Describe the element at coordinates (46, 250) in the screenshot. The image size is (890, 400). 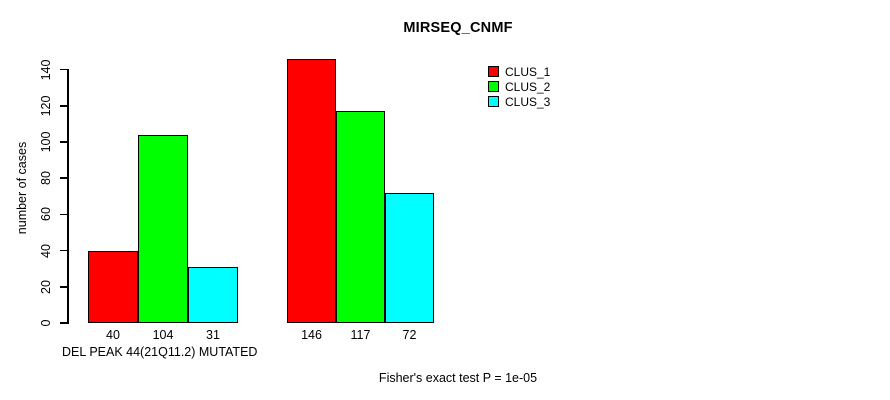
I see `y-tick-label: 40` at that location.